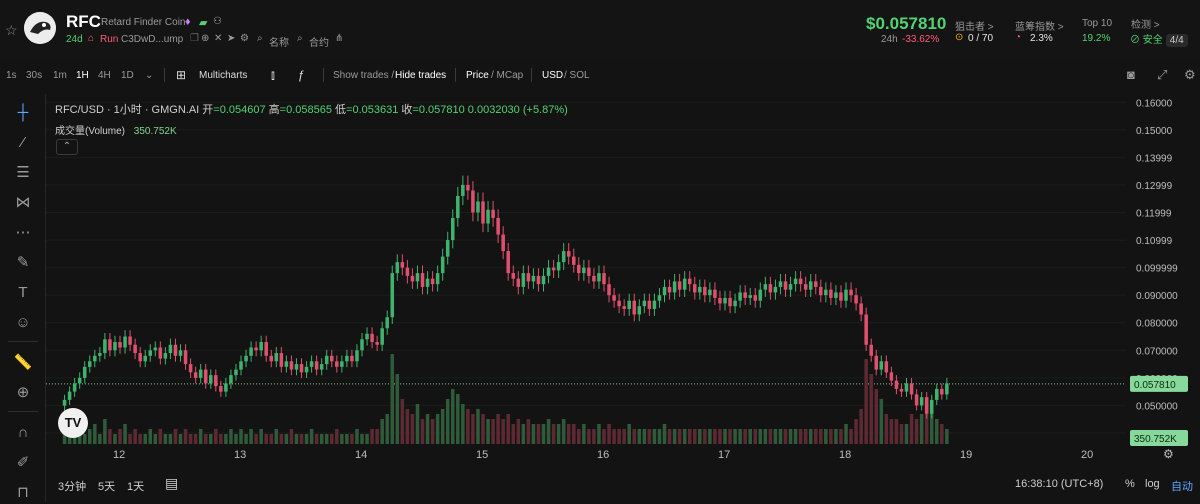 This screenshot has height=504, width=1200. Describe the element at coordinates (1163, 282) in the screenshot. I see `price-axis` at that location.